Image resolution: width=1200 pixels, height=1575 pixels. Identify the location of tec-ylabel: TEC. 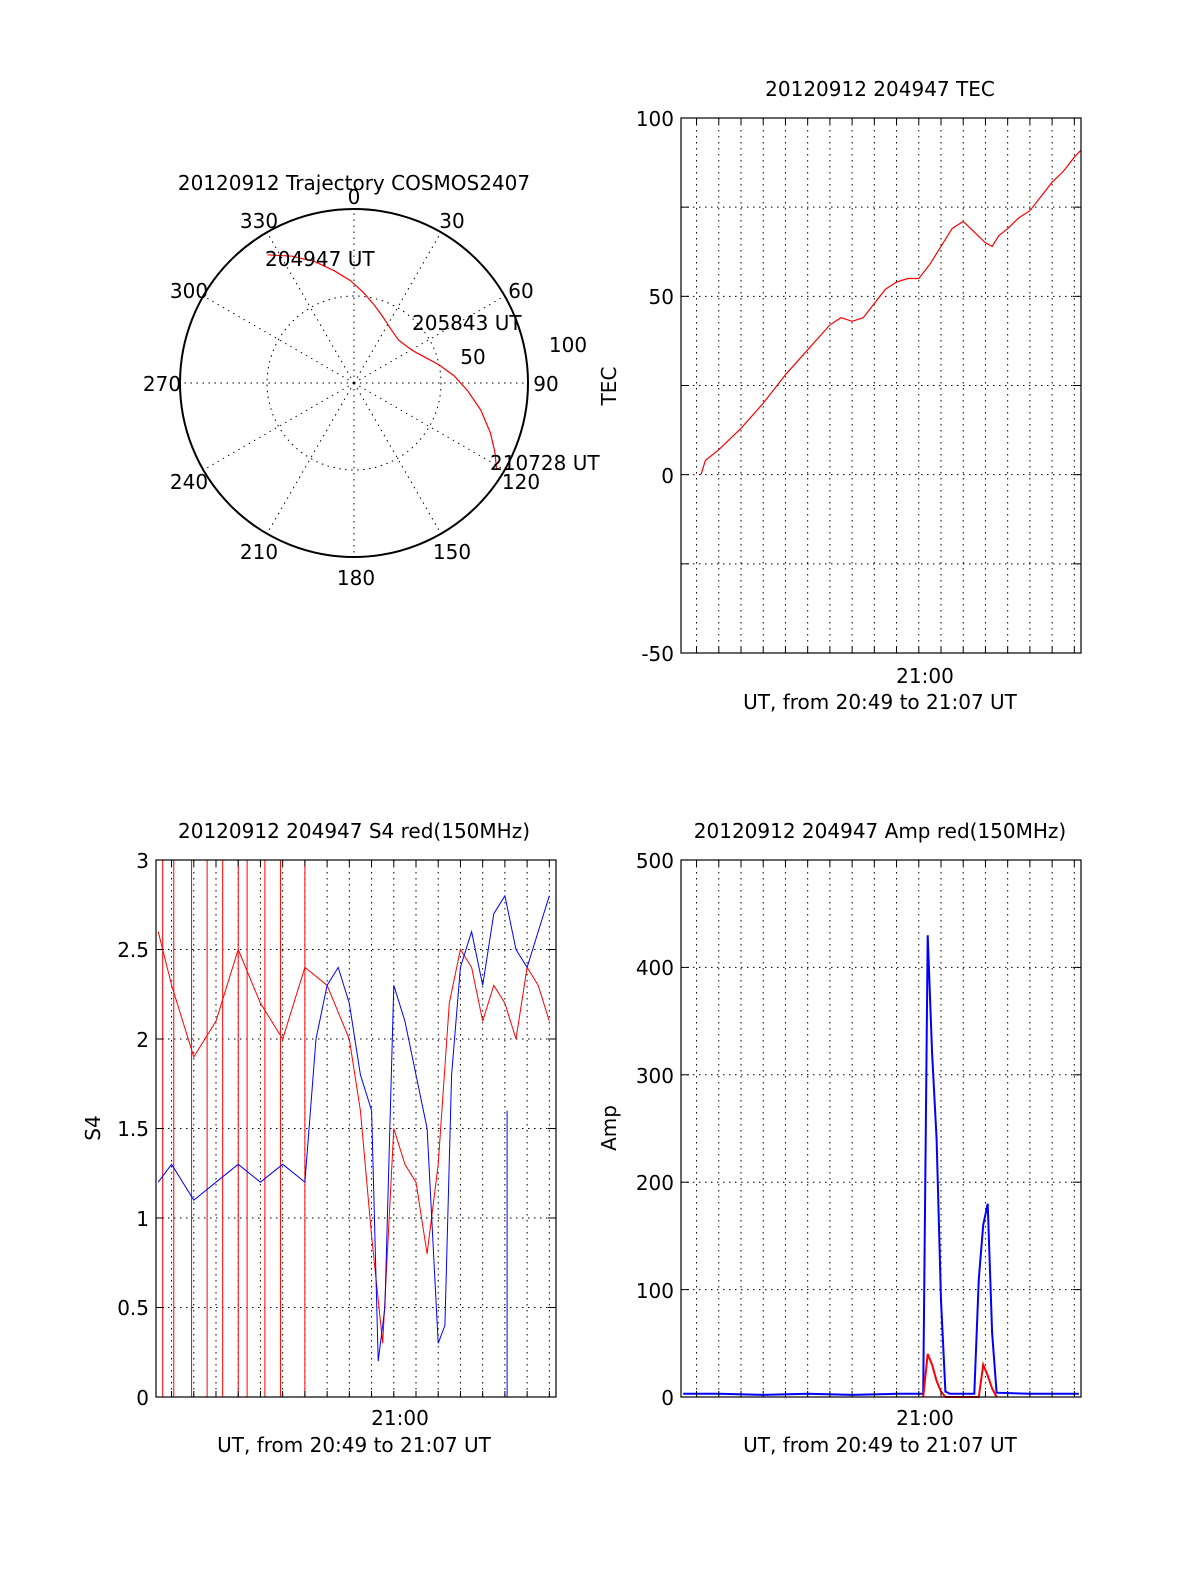
(609, 387).